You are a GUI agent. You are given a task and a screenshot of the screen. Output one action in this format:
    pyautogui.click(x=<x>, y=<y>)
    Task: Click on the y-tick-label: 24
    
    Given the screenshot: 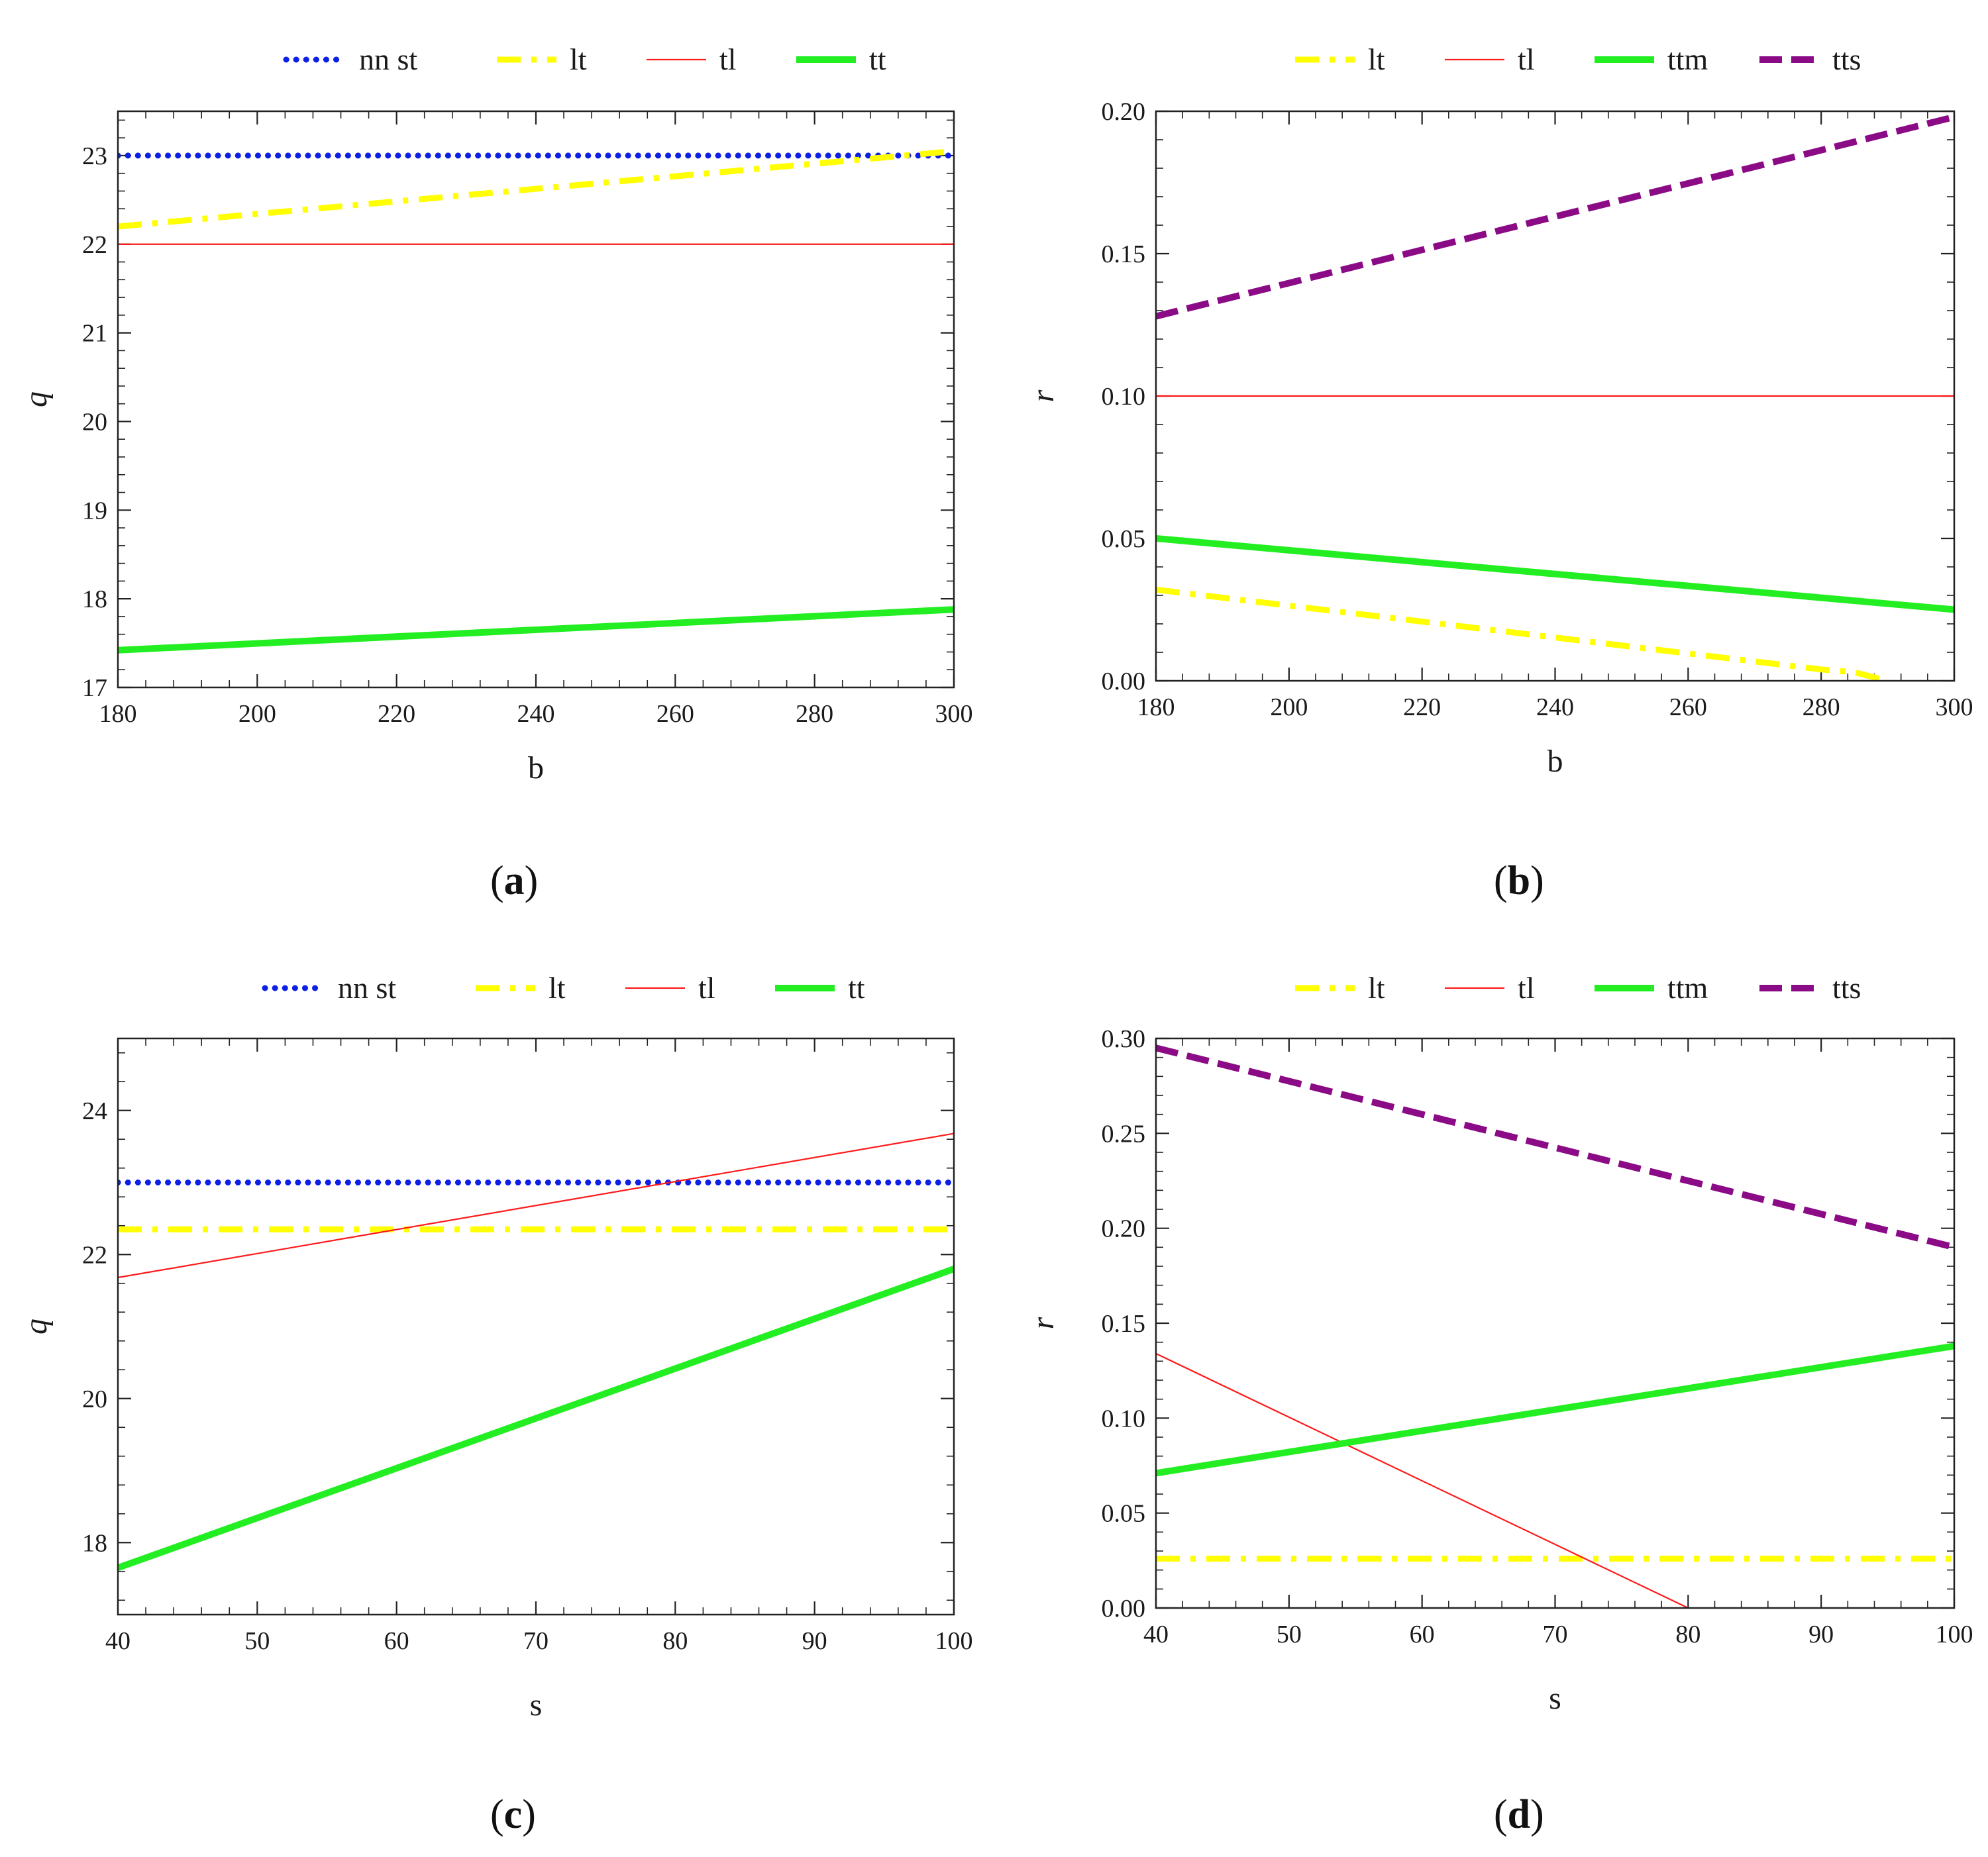 What is the action you would take?
    pyautogui.click(x=94, y=1111)
    